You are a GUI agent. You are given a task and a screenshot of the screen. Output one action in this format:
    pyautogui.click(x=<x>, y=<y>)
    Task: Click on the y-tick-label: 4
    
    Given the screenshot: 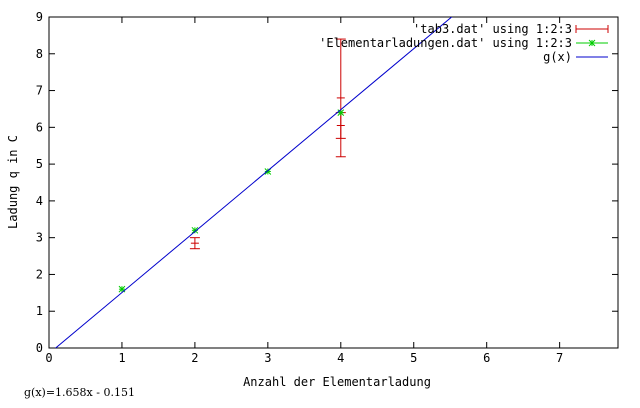 What is the action you would take?
    pyautogui.click(x=39, y=201)
    